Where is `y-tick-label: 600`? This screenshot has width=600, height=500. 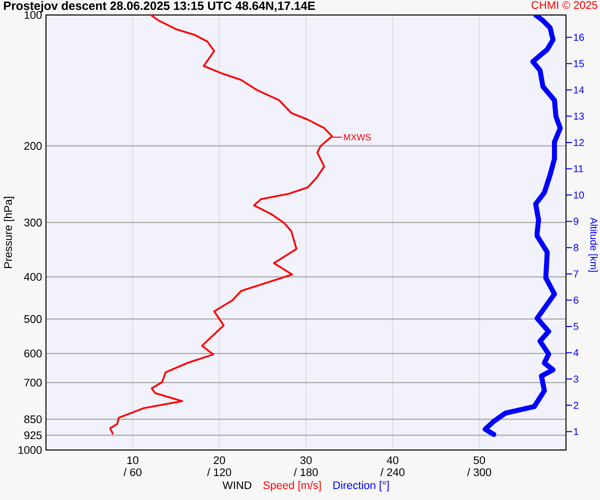
y-tick-label: 600 is located at coordinates (33, 354).